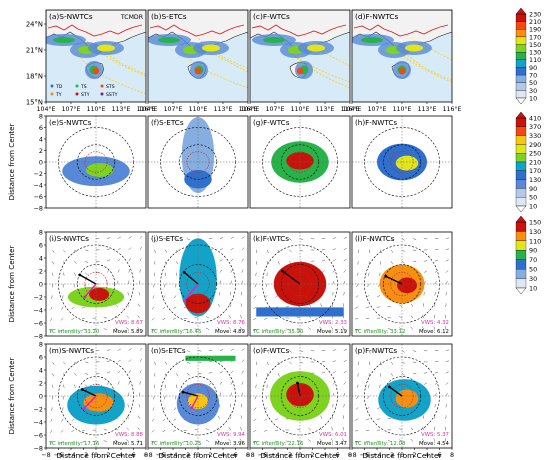  I want to click on x-tick-label: 104°E, so click(46, 109).